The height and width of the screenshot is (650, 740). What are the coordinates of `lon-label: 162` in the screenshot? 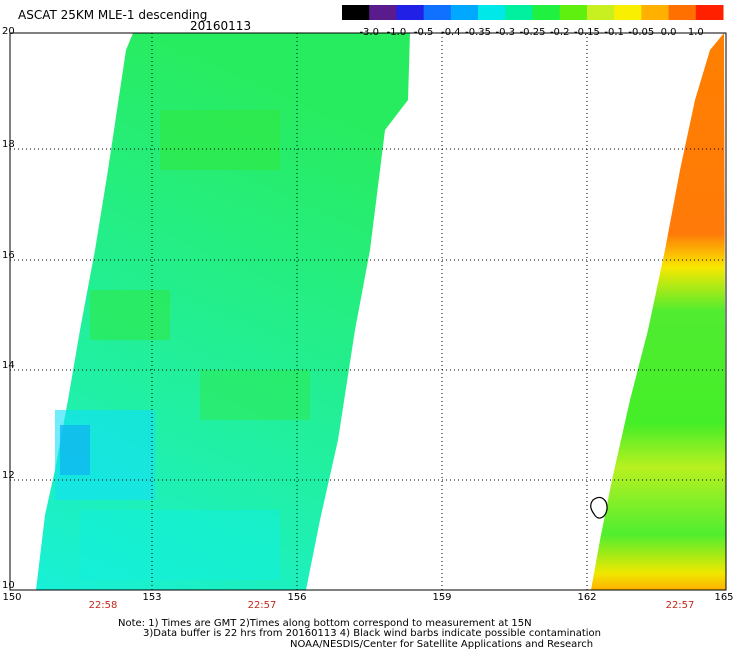 It's located at (587, 597).